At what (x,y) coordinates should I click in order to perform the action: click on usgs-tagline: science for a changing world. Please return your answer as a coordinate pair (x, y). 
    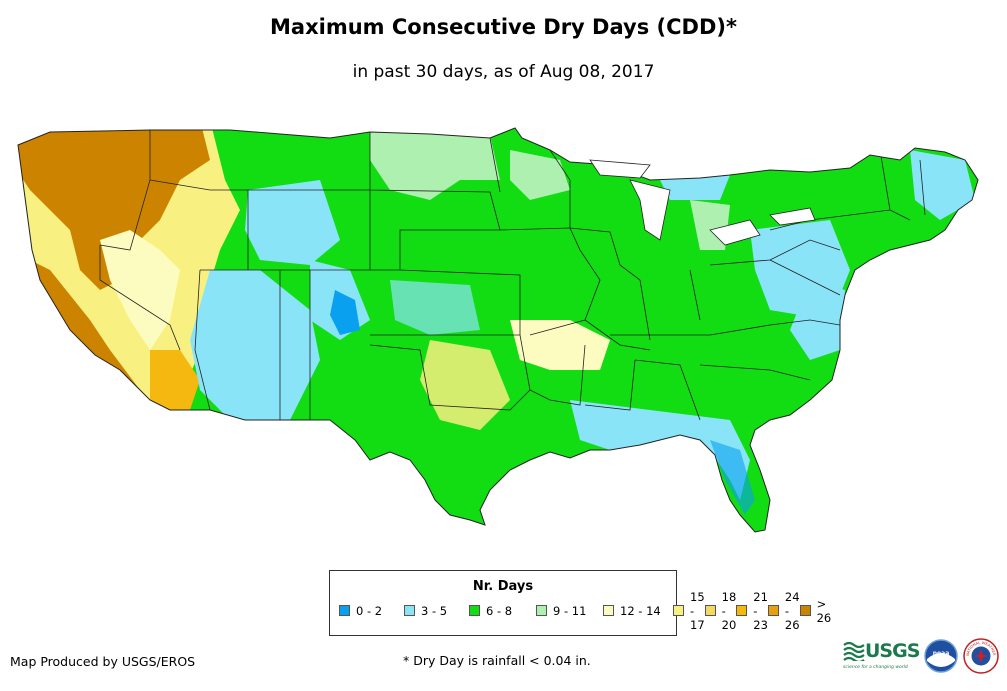
    Looking at the image, I should click on (875, 667).